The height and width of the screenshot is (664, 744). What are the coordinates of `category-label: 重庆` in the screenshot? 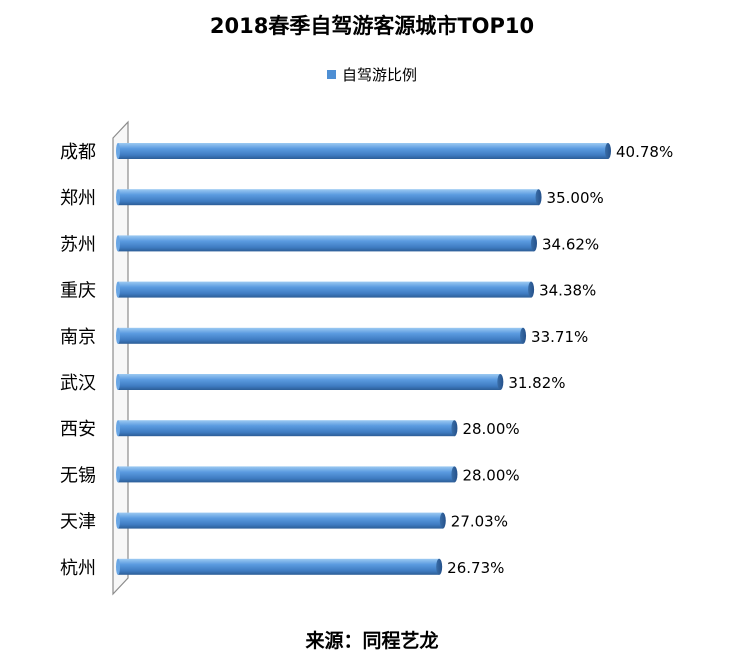 It's located at (78, 291).